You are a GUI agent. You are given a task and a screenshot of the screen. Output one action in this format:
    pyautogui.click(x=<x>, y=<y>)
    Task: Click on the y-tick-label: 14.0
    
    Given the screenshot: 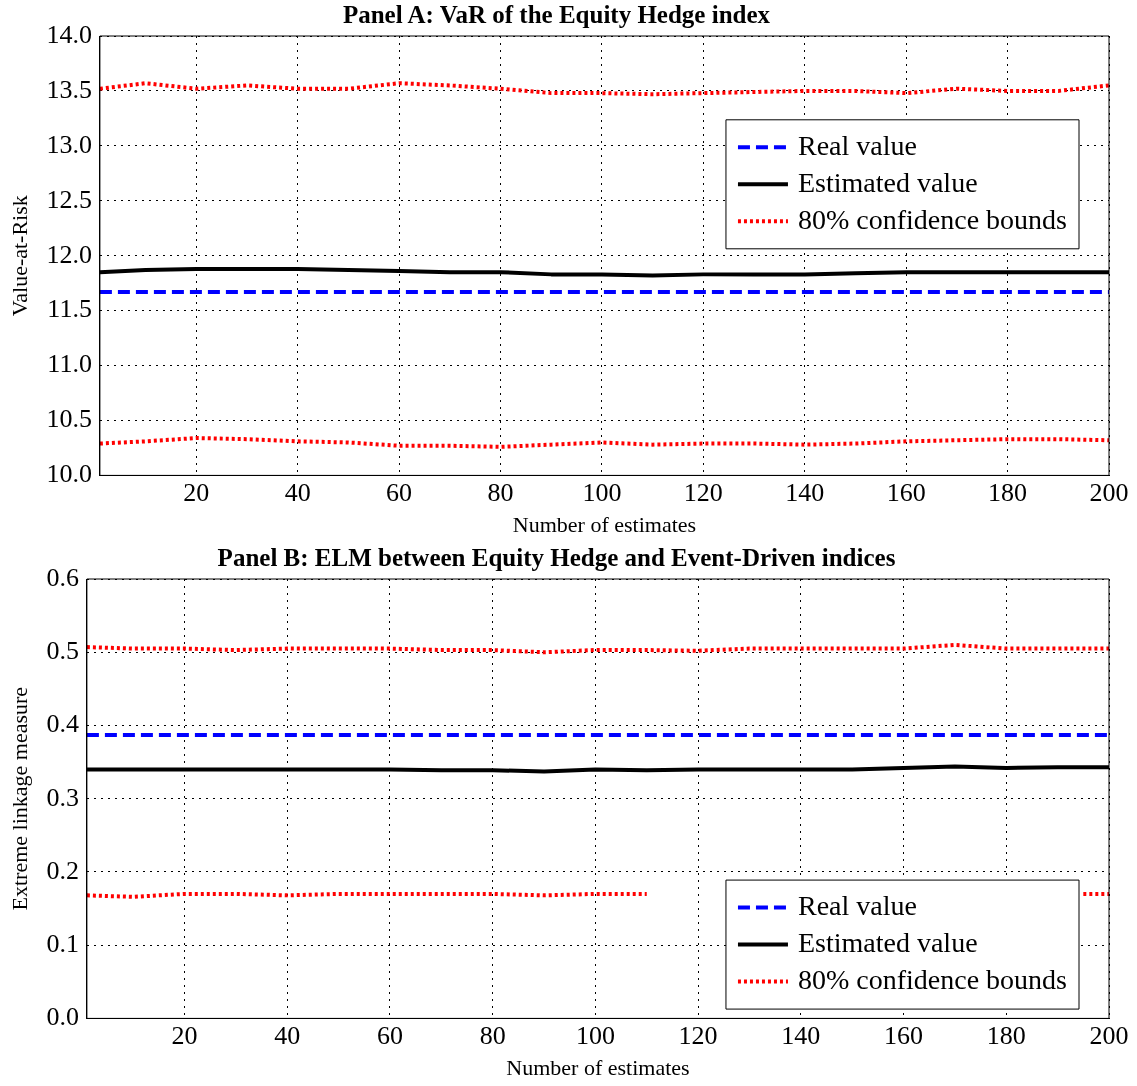 What is the action you would take?
    pyautogui.click(x=69, y=34)
    